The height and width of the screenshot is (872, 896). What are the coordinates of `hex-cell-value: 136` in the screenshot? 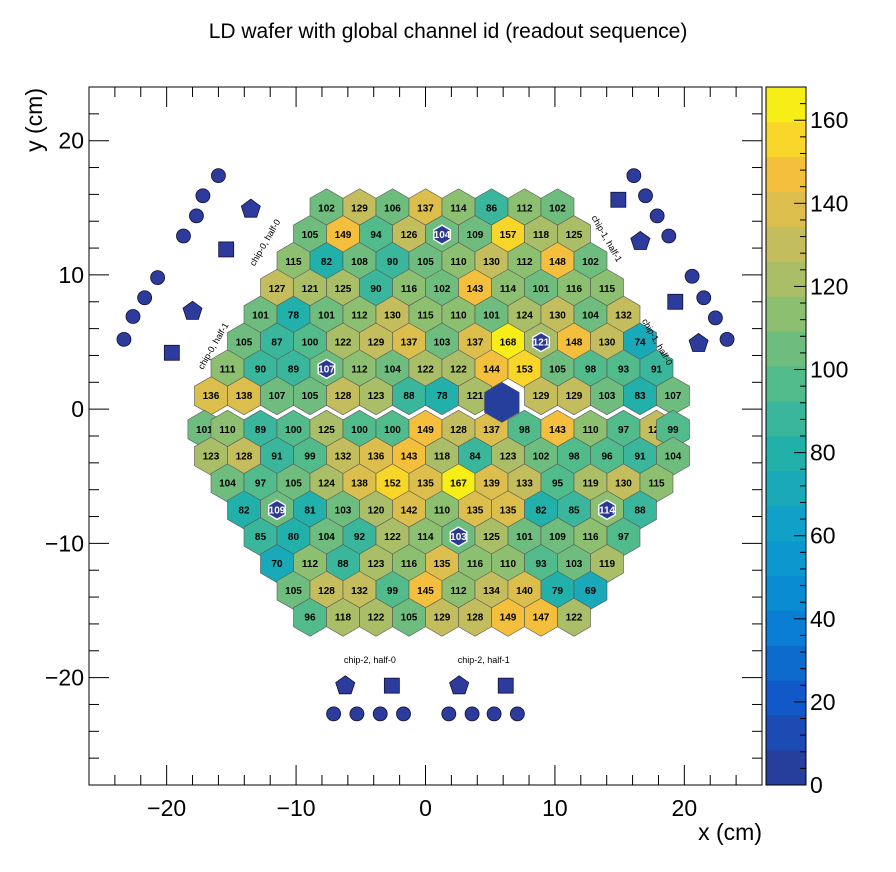 It's located at (376, 457).